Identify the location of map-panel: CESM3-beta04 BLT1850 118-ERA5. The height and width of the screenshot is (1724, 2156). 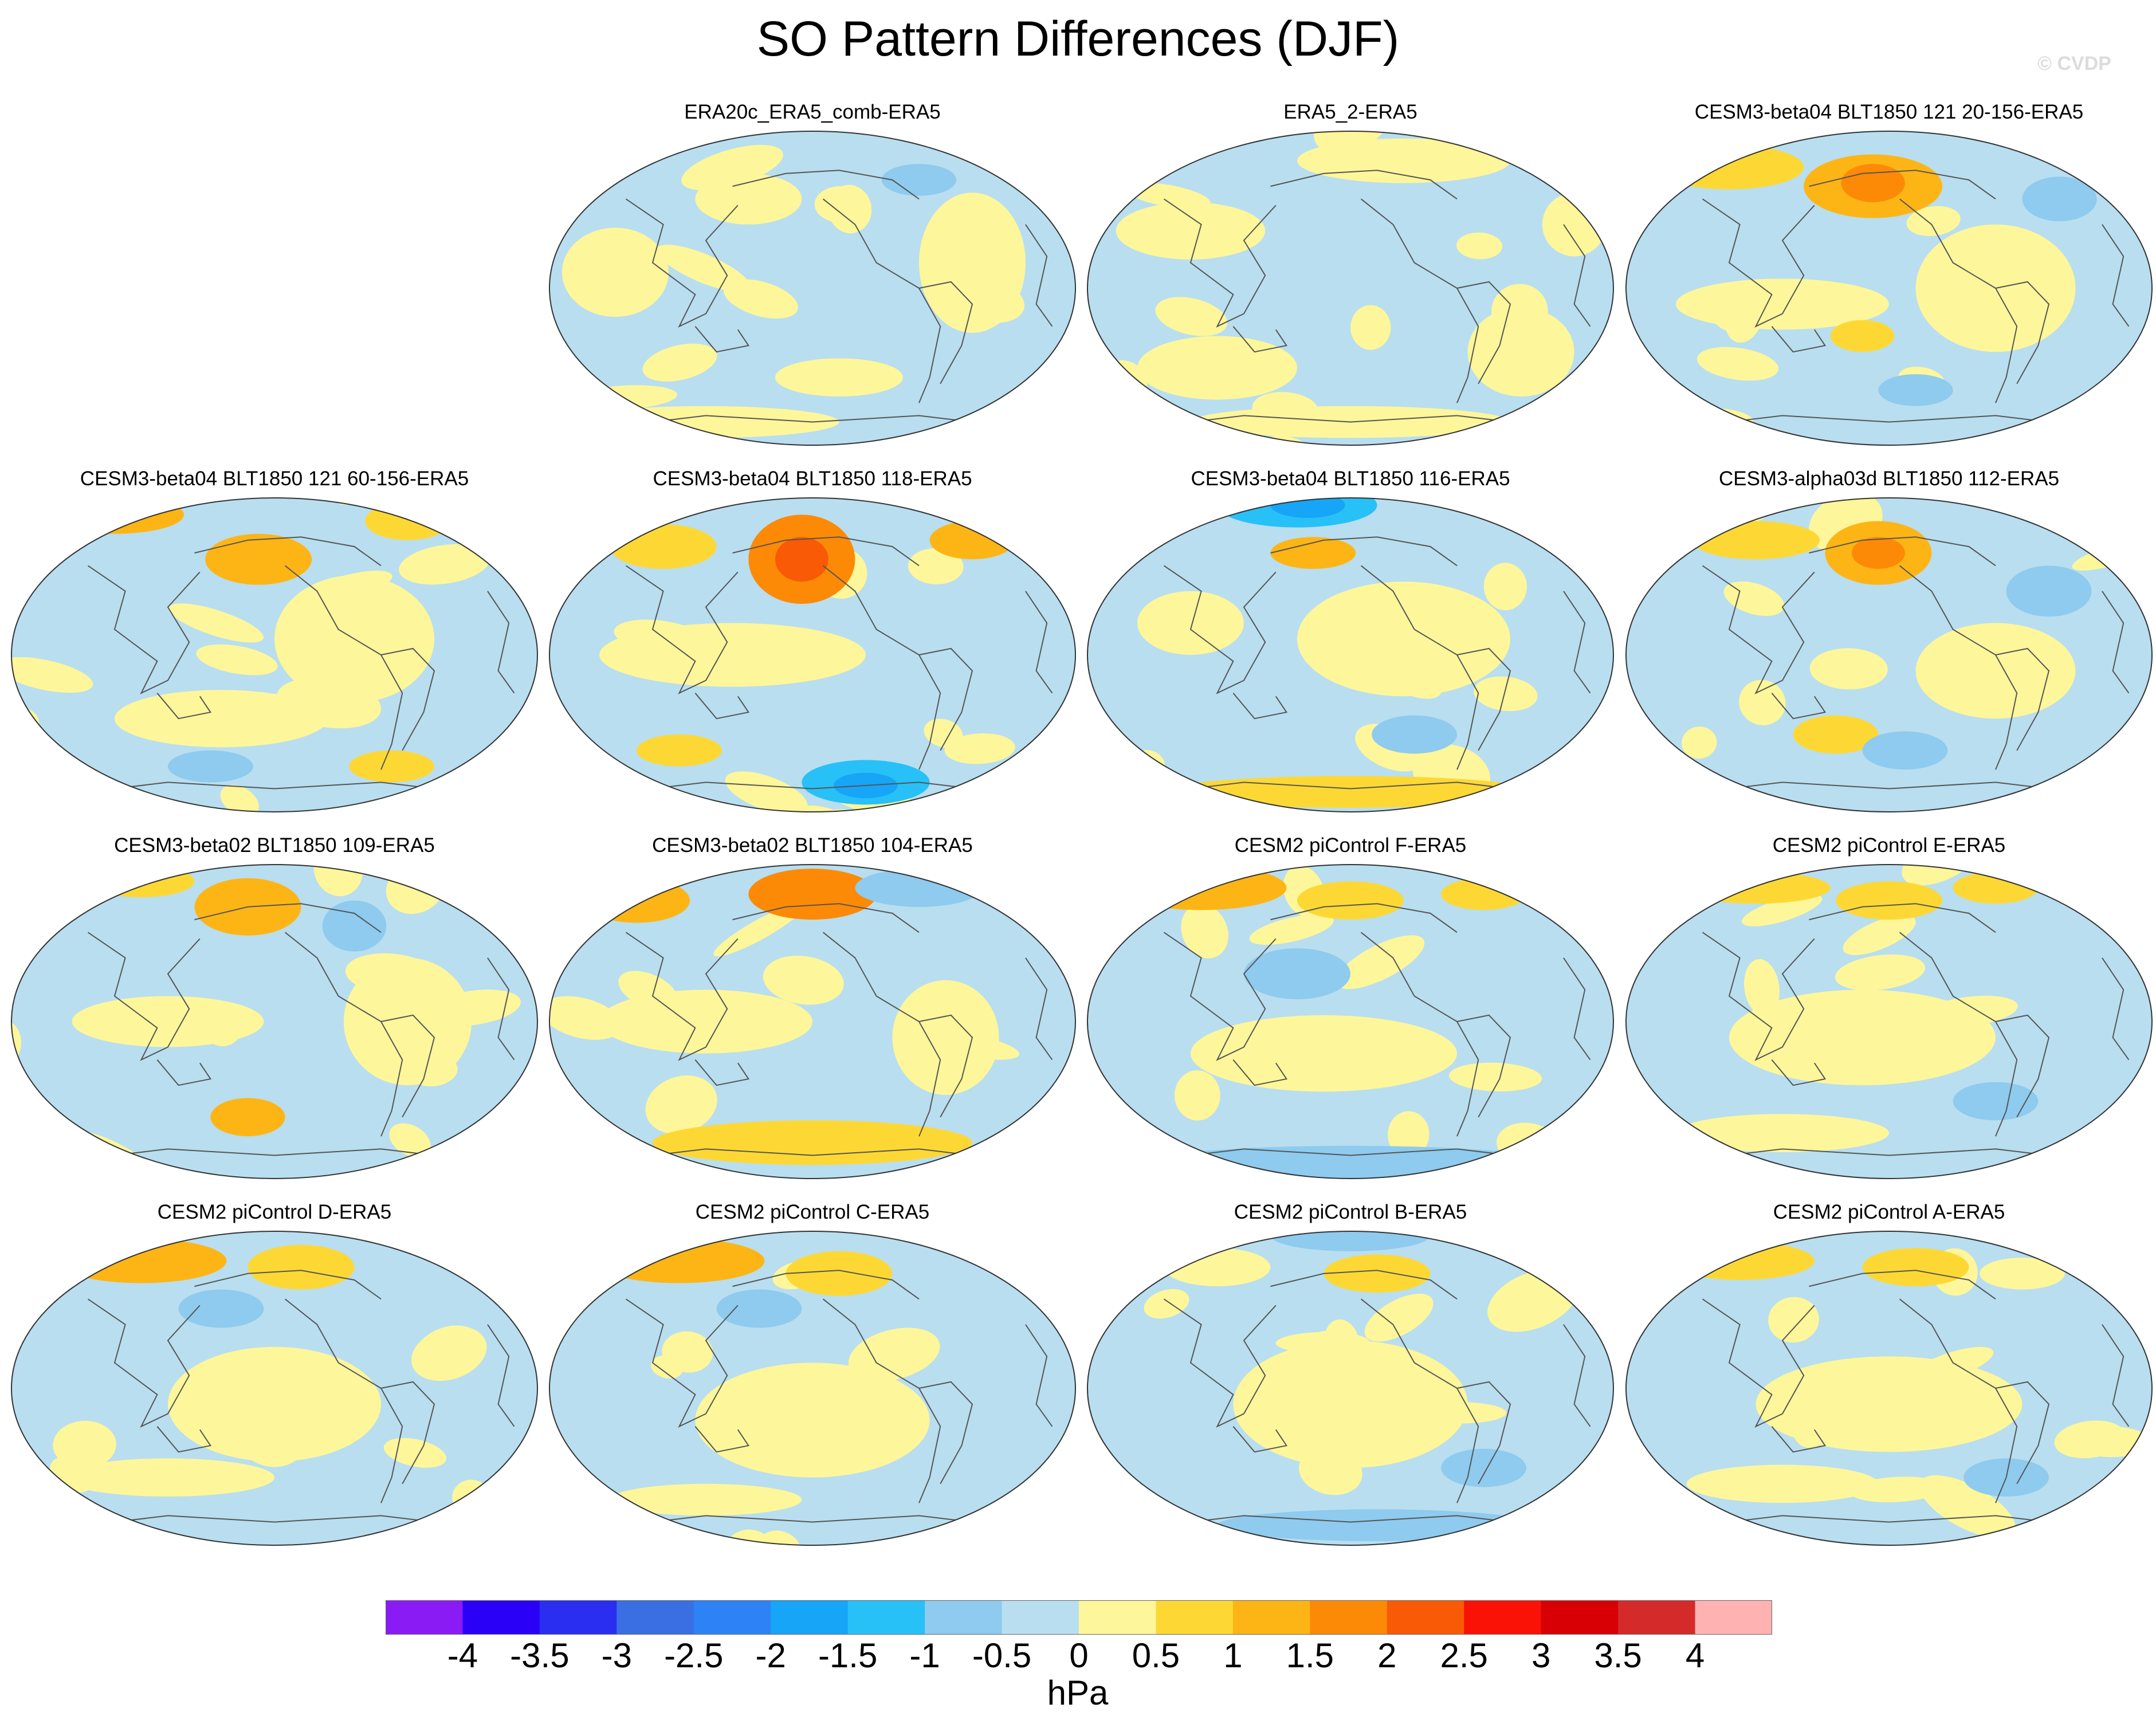
(812, 639).